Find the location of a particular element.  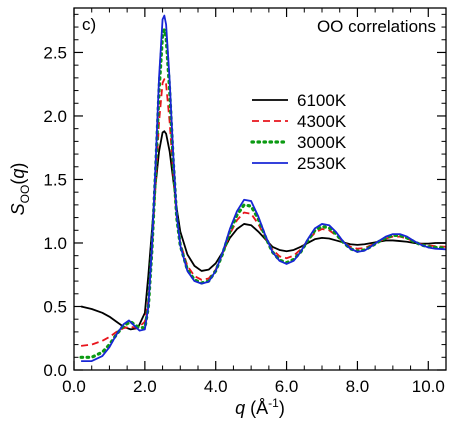

y-axis-subscript: OO is located at coordinates (25, 194).